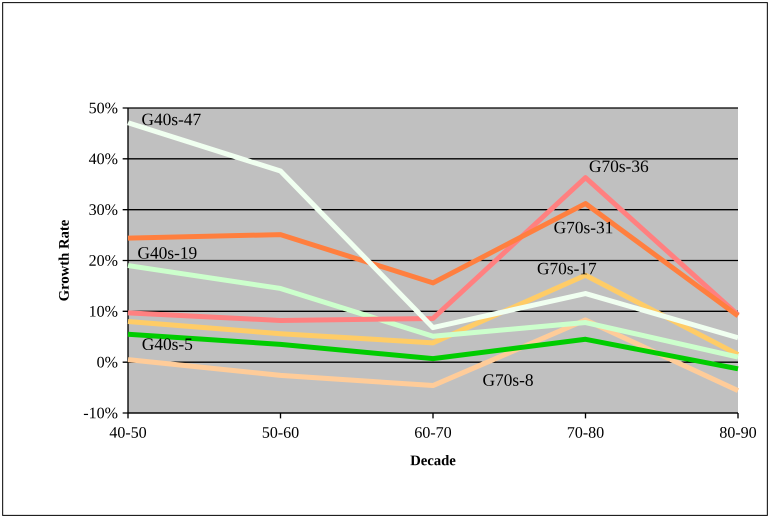 This screenshot has height=518, width=770. I want to click on annotation: G70s-8, so click(508, 380).